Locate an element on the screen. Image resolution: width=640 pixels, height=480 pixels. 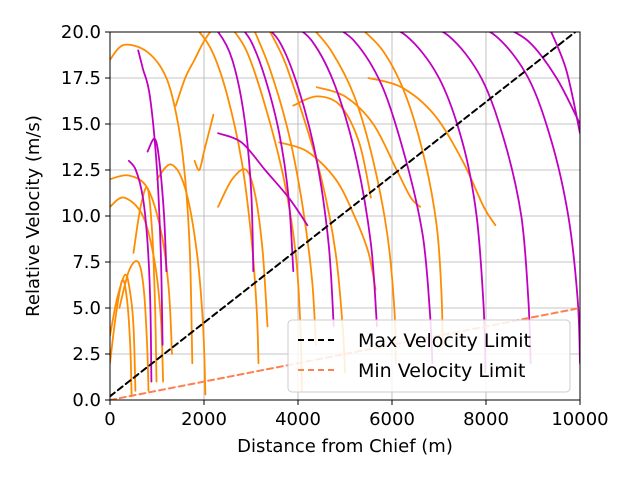
legend-box is located at coordinates (429, 356).